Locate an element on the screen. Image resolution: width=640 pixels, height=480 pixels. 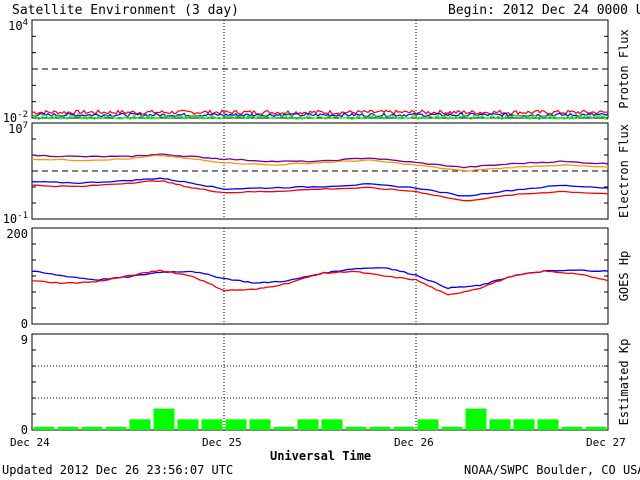
kp-ytick-top: 9 is located at coordinates (24, 340).